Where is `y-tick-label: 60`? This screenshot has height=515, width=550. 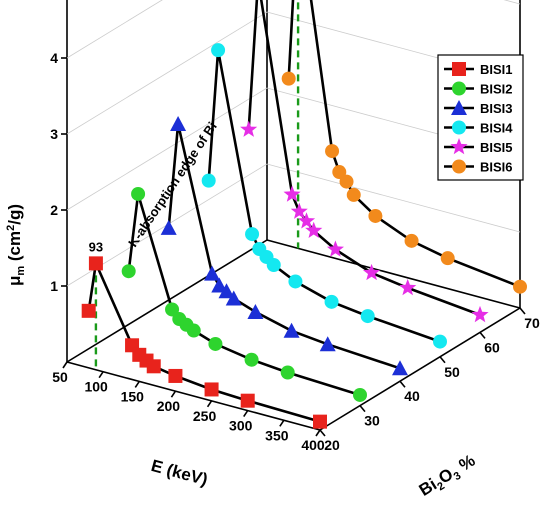
y-tick-label: 60 is located at coordinates (492, 347).